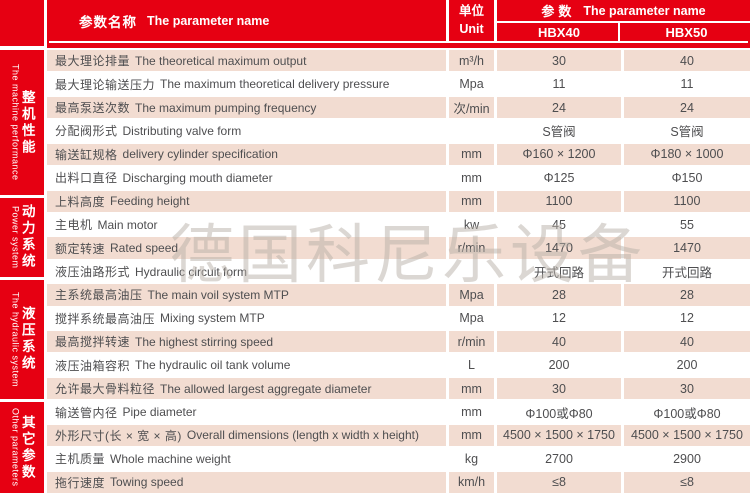 The height and width of the screenshot is (497, 750). I want to click on param-name-cell: 最大理论排量 The theoretical maximum output, so click(246, 61).